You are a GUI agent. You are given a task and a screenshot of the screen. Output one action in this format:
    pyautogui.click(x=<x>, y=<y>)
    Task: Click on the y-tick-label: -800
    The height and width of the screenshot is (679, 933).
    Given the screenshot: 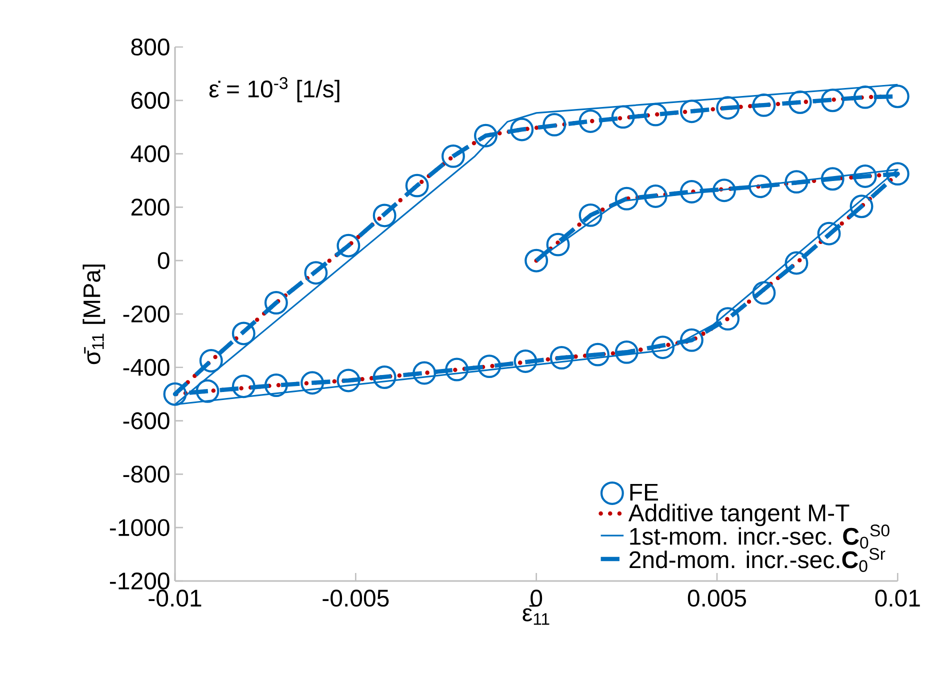 What is the action you would take?
    pyautogui.click(x=146, y=474)
    